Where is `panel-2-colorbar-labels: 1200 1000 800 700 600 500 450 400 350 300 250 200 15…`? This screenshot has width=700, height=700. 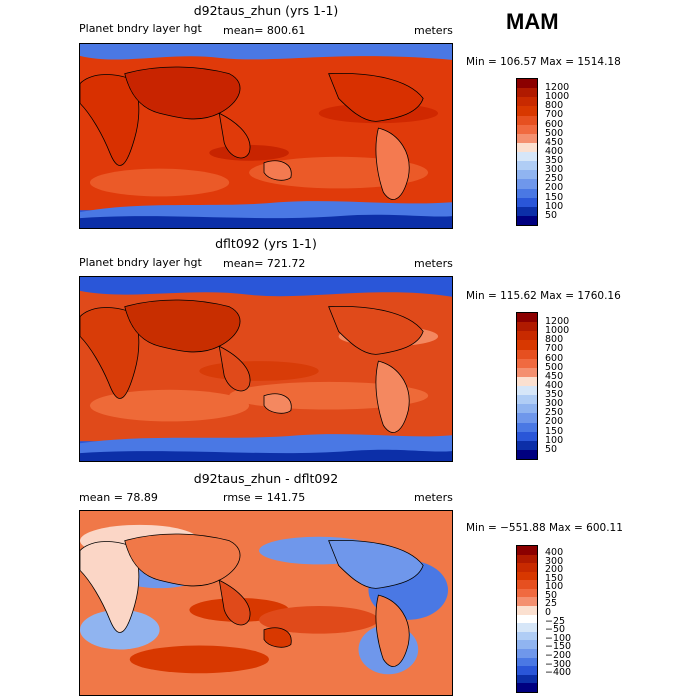 panel-2-colorbar-labels: 1200 1000 800 700 600 500 450 400 350 300 250 200 15… is located at coordinates (557, 385).